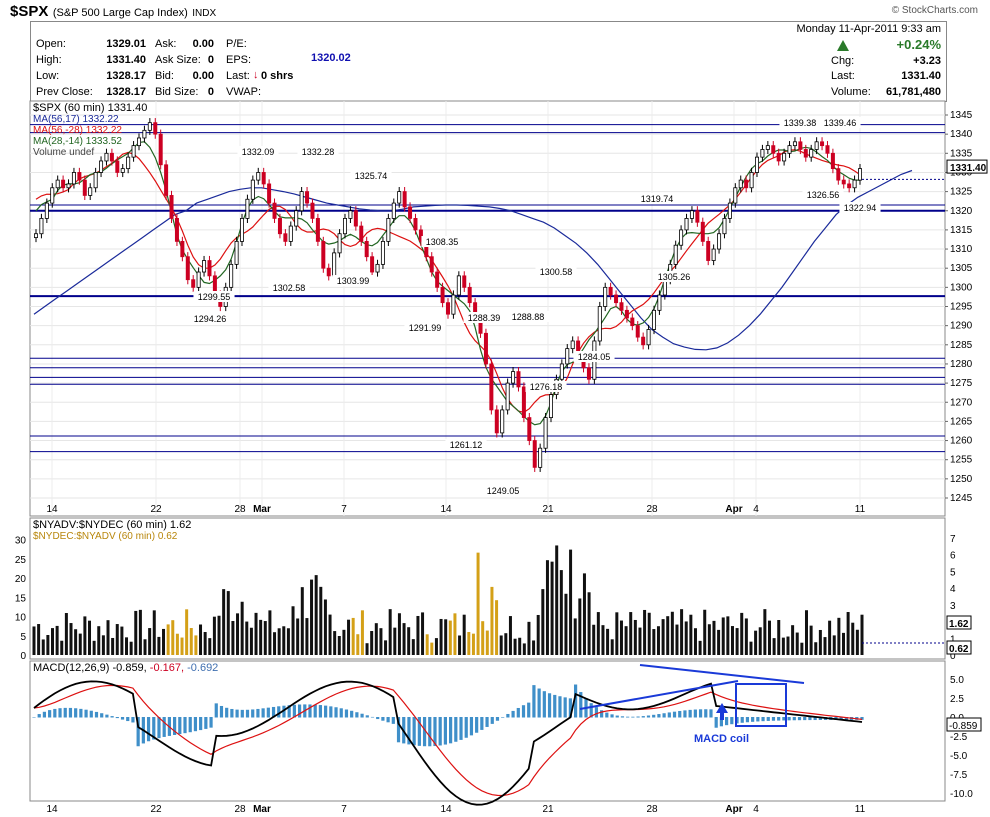 The image size is (990, 817). I want to click on ma3-legend: MA(28,-14) 1333.52, so click(77, 141).